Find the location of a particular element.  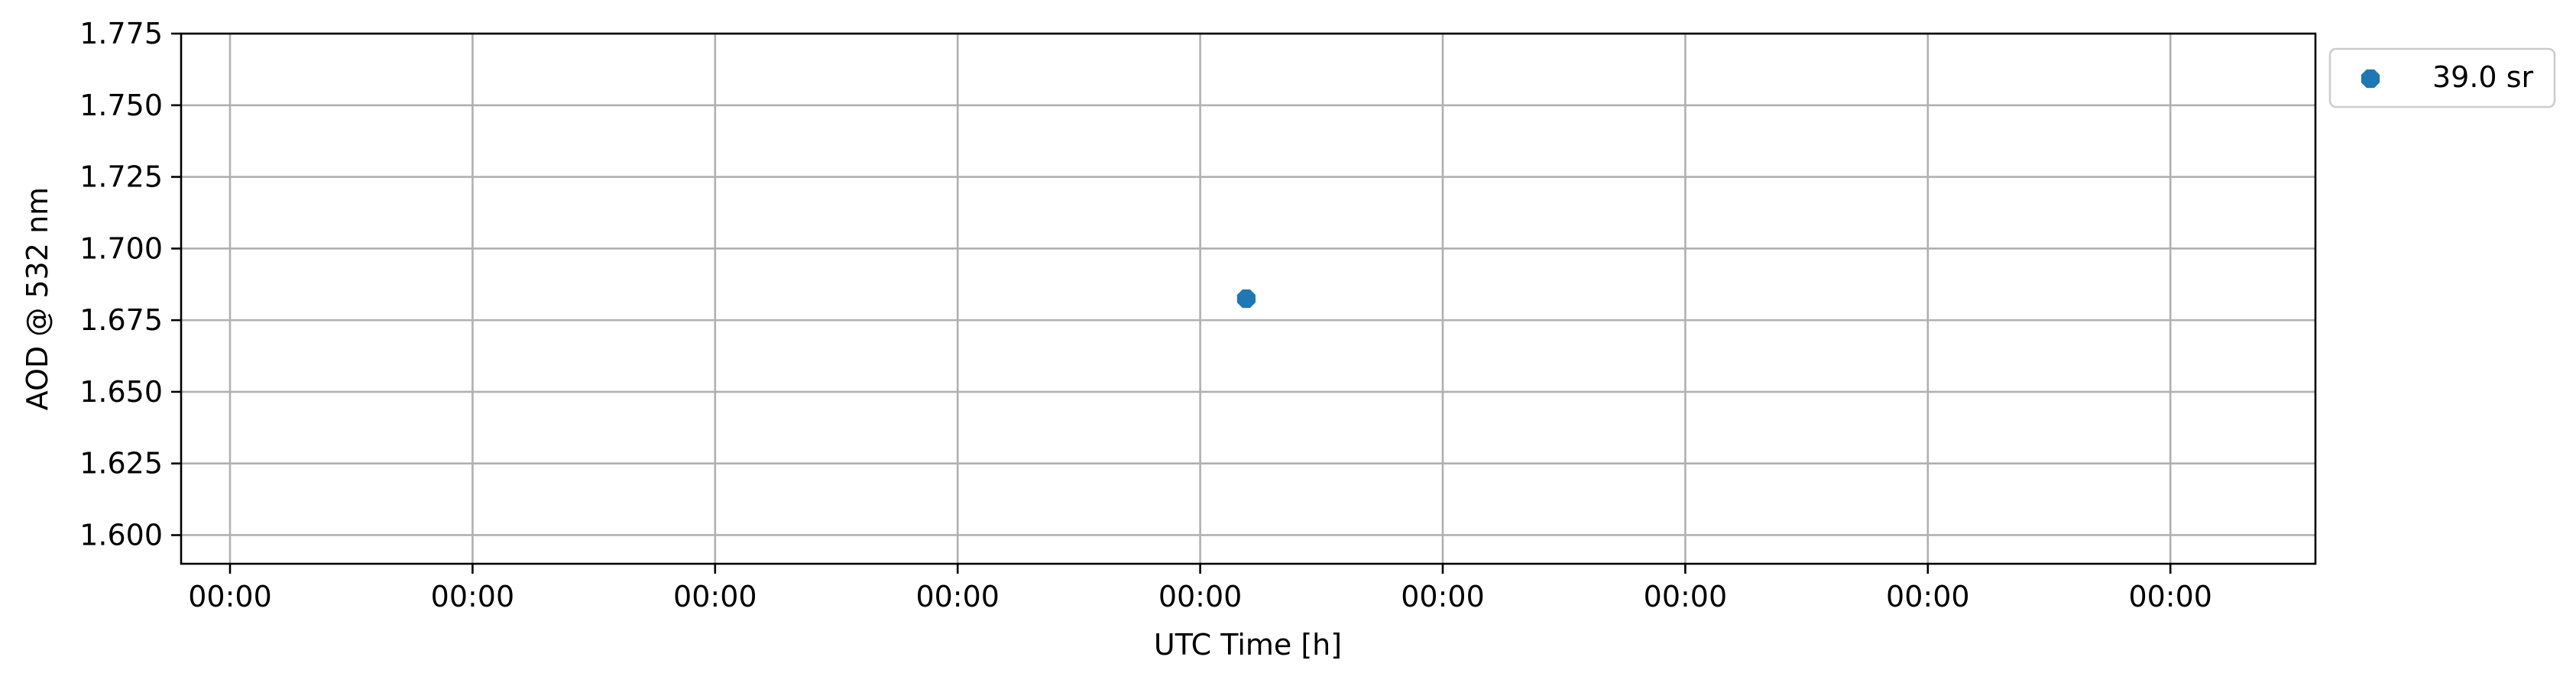

y-axis: 1.600 1.625 1.650 1.675 1.700 1.725 1.750 1.775 is located at coordinates (130, 284).